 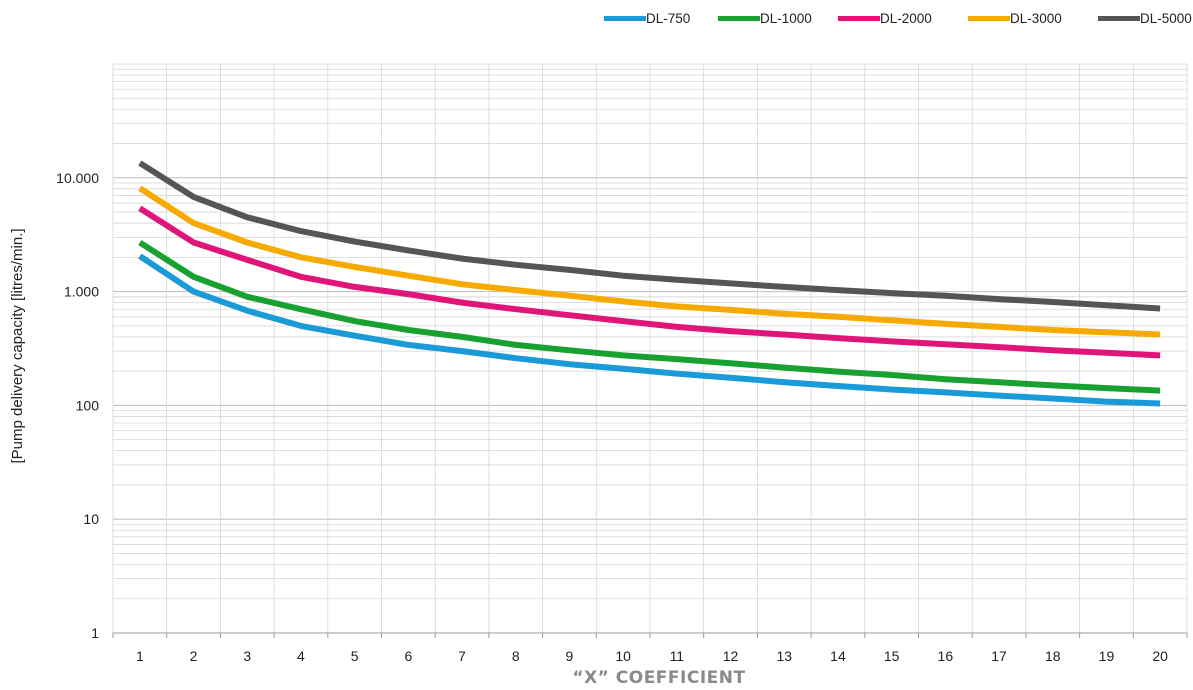 What do you see at coordinates (658, 678) in the screenshot?
I see `x-axis-label: “X” COEFFICIENT` at bounding box center [658, 678].